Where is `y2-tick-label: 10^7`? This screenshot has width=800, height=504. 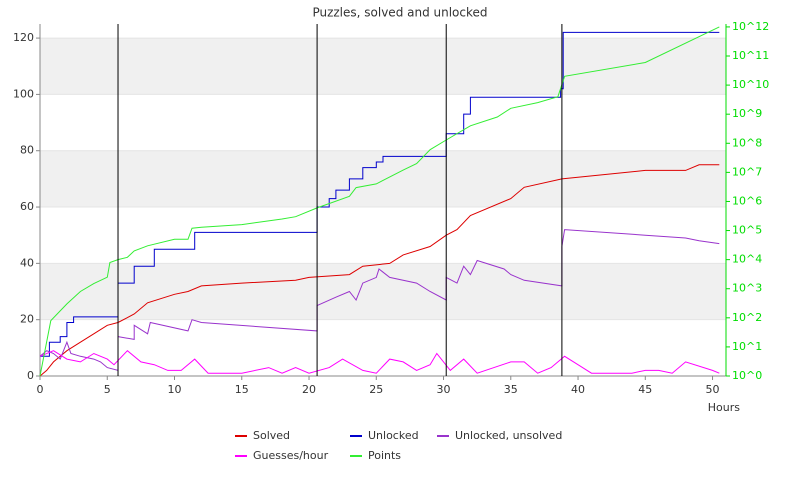 y2-tick-label: 10^7 is located at coordinates (747, 171).